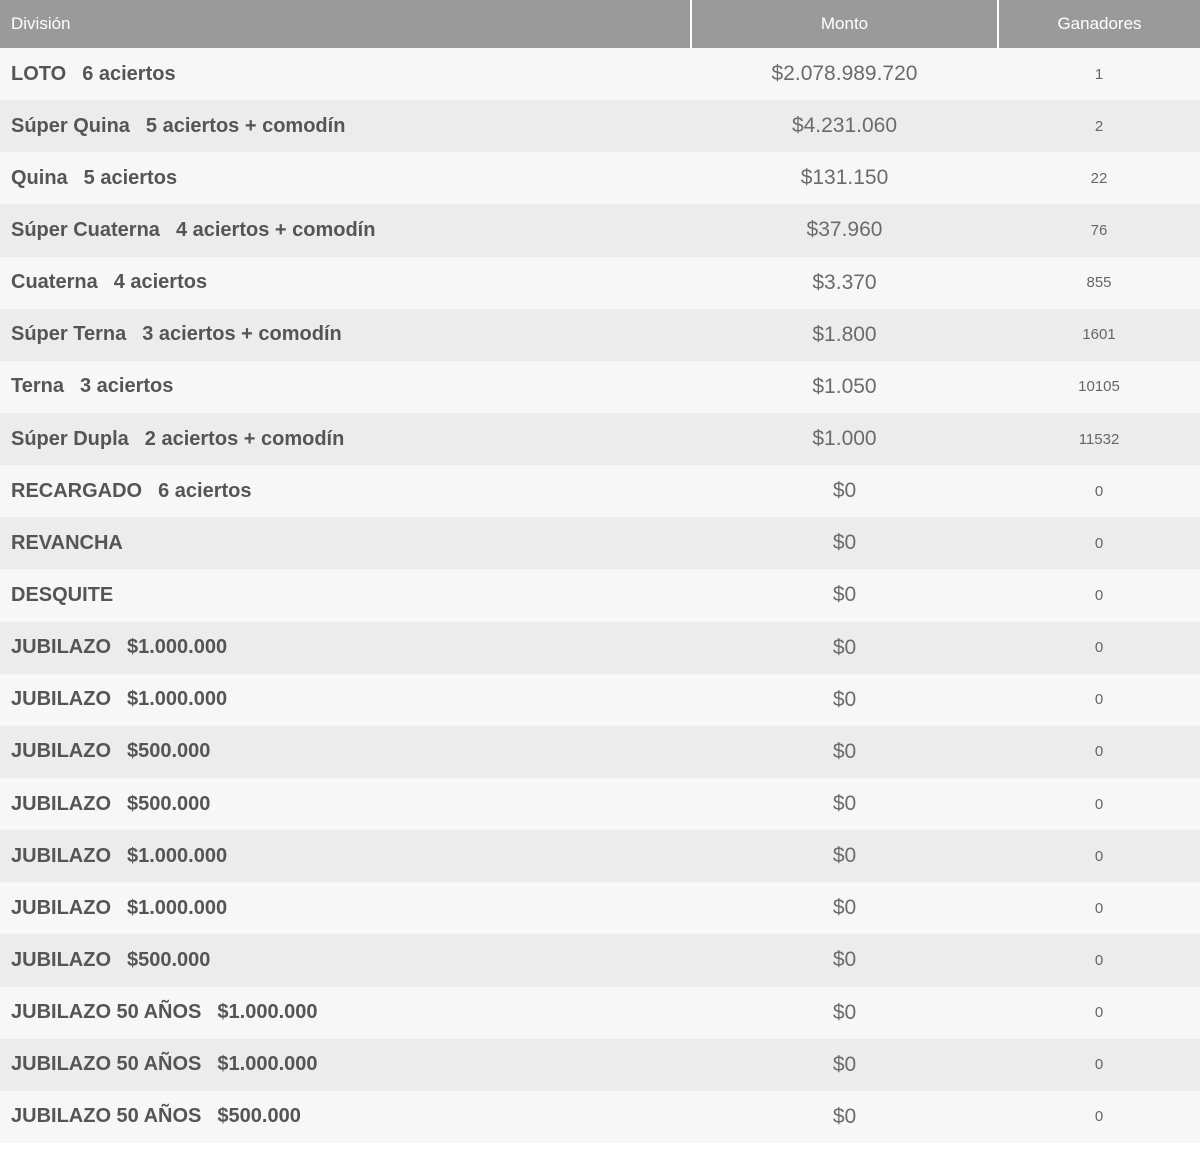  Describe the element at coordinates (1099, 126) in the screenshot. I see `ganadores-cell: 2` at that location.